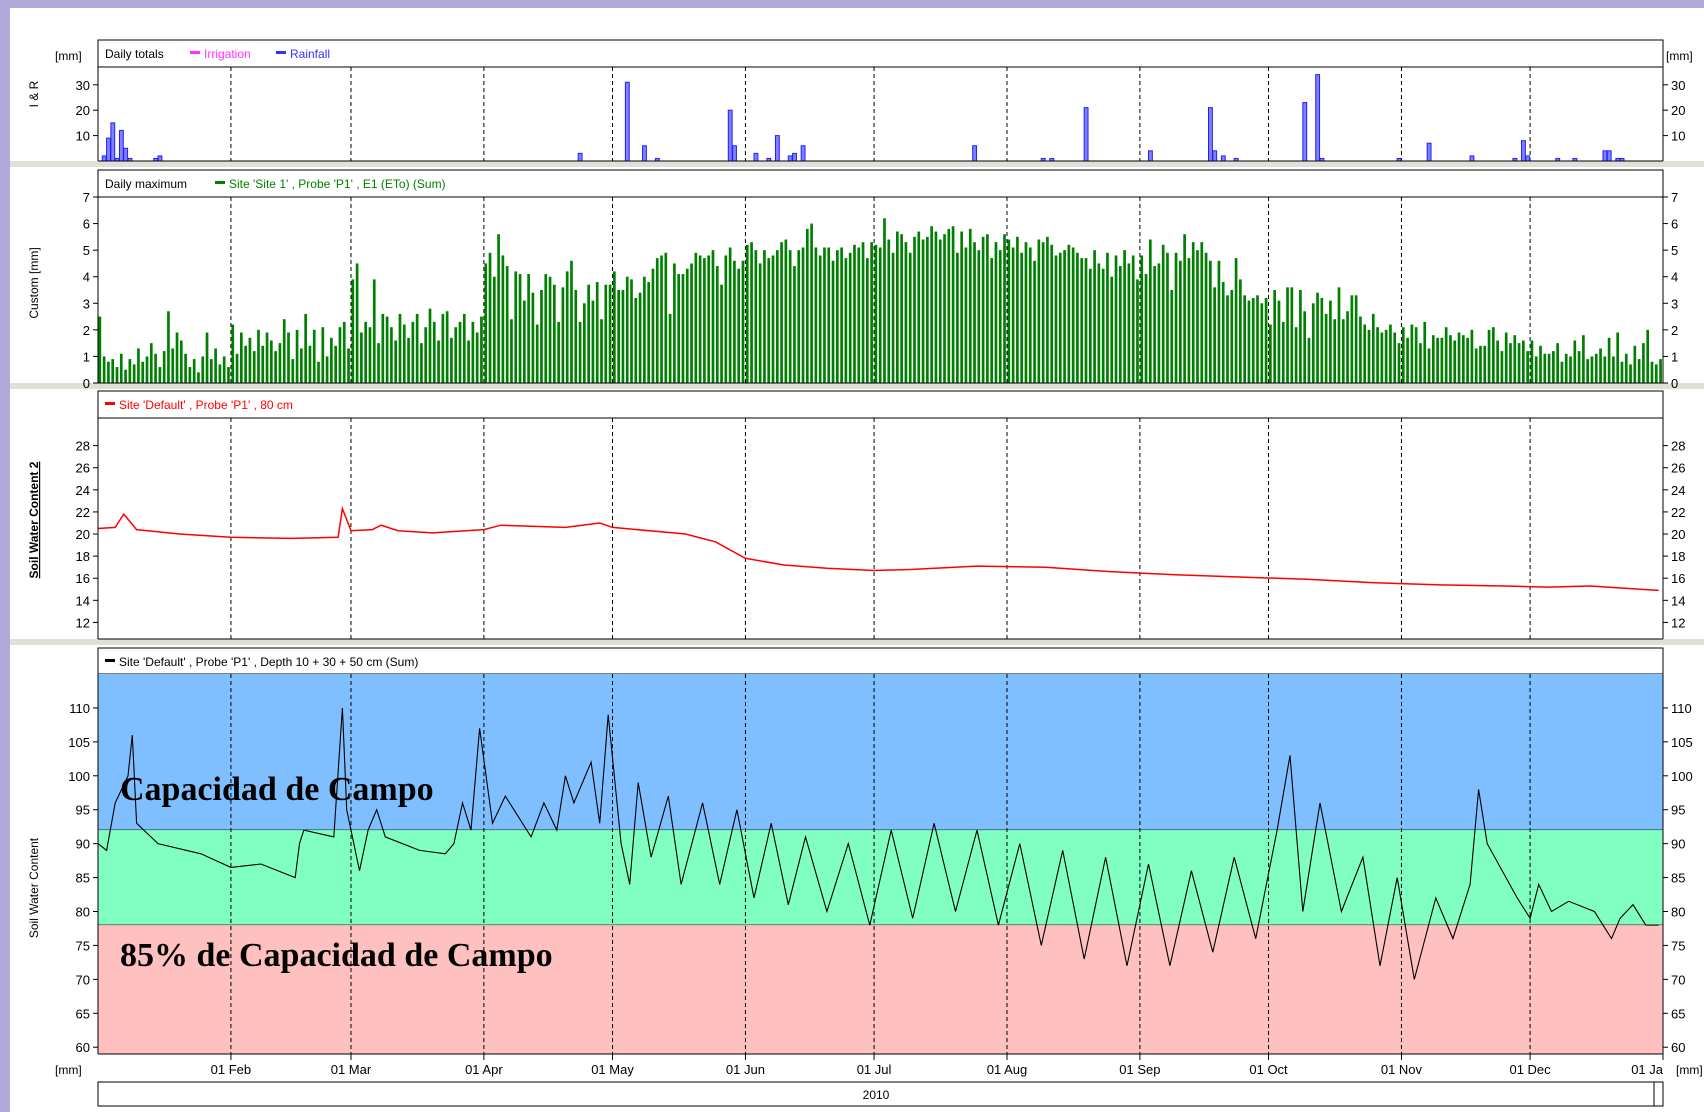  What do you see at coordinates (86, 250) in the screenshot?
I see `y-tick-label: 5` at bounding box center [86, 250].